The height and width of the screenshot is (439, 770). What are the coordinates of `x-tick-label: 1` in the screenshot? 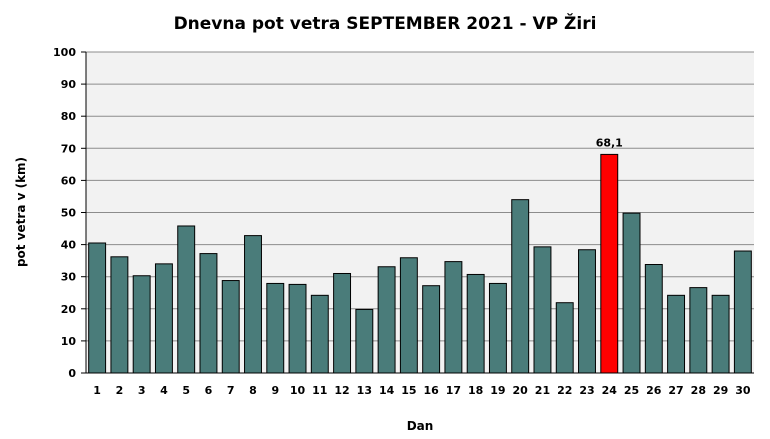 It's located at (97, 390).